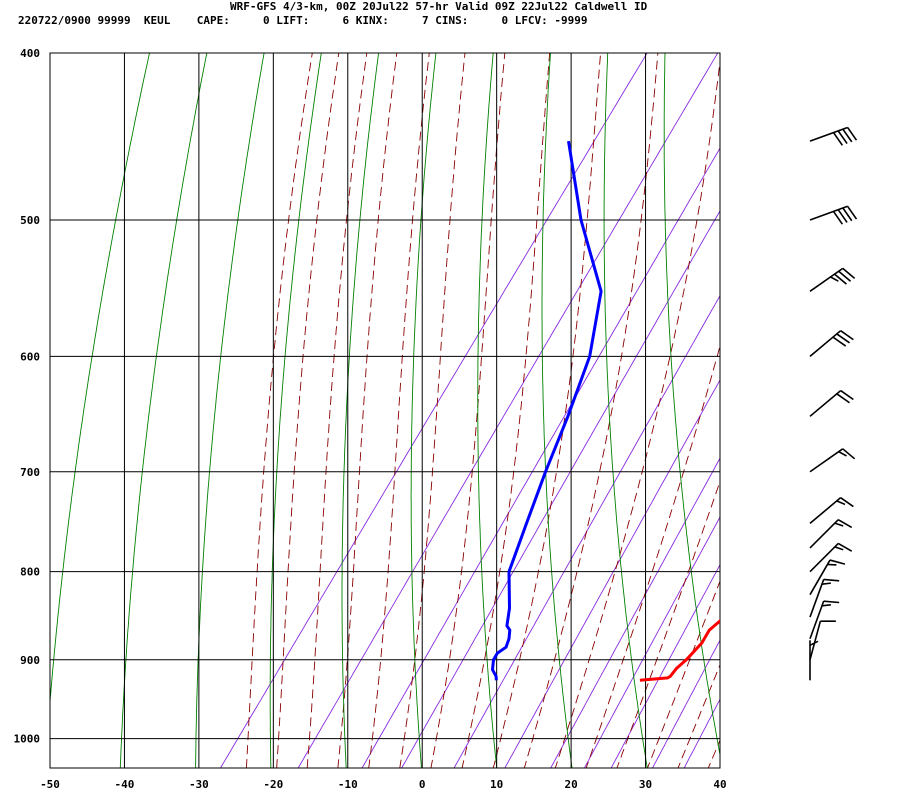 The image size is (900, 800). I want to click on x-tick-label: 10, so click(496, 784).